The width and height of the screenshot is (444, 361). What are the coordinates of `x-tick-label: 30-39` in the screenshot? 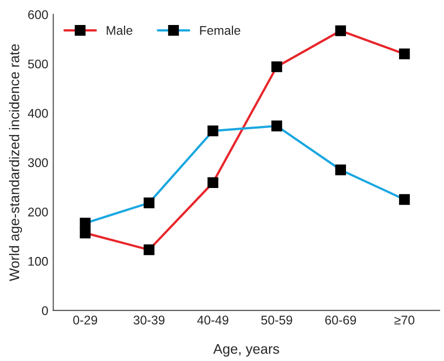 It's located at (149, 320).